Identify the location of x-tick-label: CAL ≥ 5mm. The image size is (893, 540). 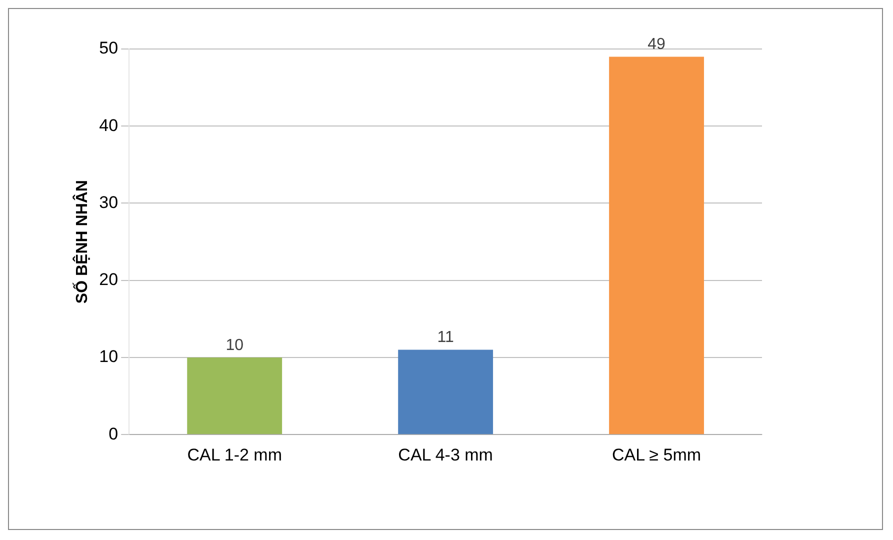
(657, 454).